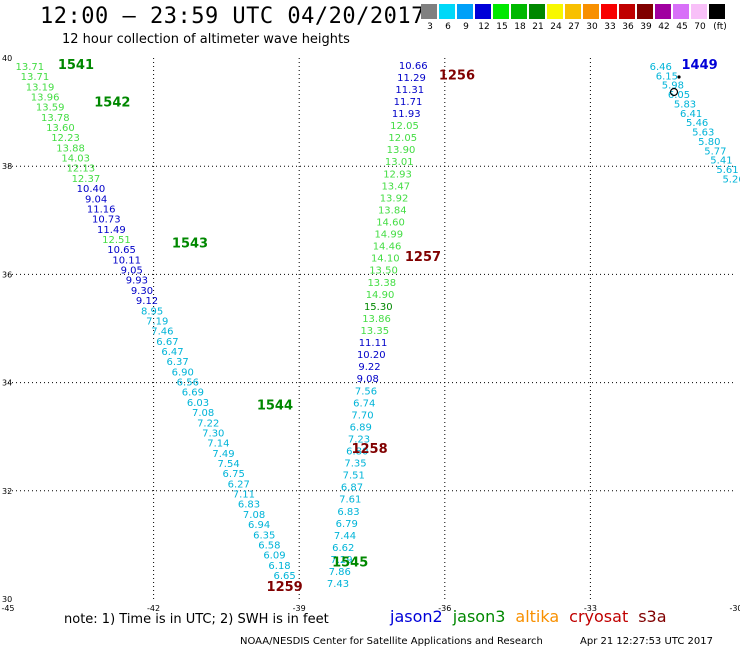  Describe the element at coordinates (408, 102) in the screenshot. I see `wave-height-value: 11.71` at that location.